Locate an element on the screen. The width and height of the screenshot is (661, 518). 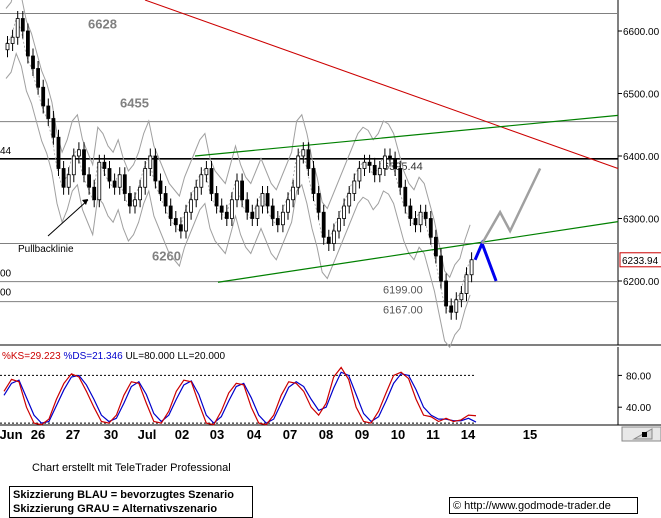
ks-line is located at coordinates (240, 396).